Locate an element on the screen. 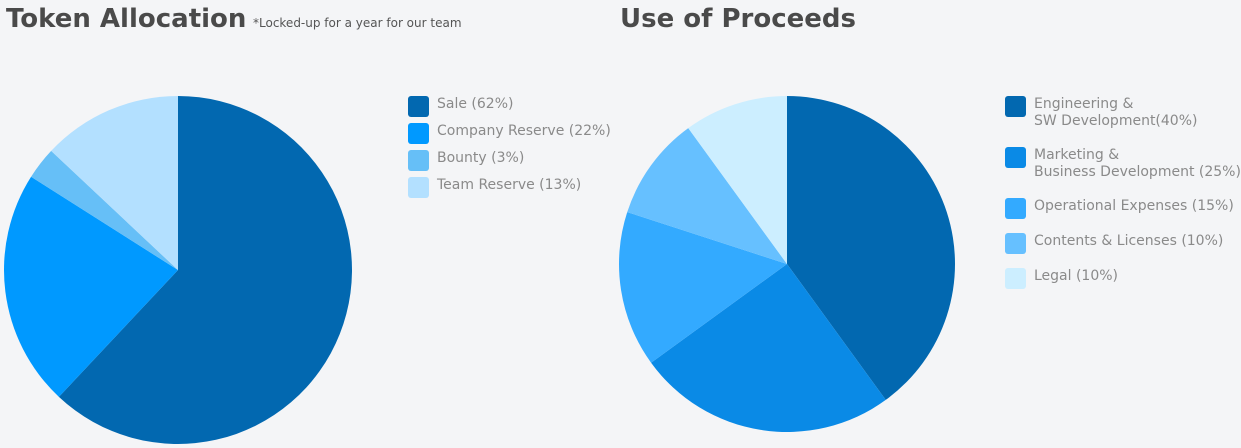 Image resolution: width=1241 pixels, height=448 pixels. use-of-proceeds-legend-label-2: Operational Expenses (15%) is located at coordinates (1134, 206).